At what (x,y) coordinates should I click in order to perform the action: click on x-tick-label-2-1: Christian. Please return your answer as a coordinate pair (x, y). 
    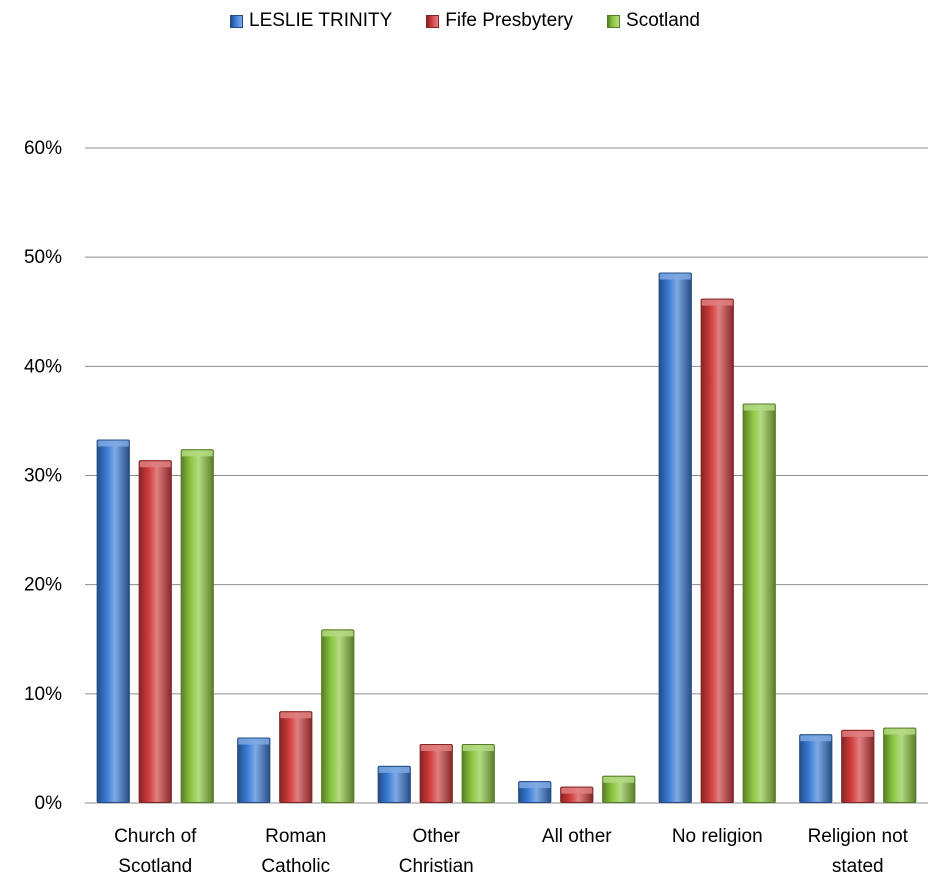
    Looking at the image, I should click on (436, 865).